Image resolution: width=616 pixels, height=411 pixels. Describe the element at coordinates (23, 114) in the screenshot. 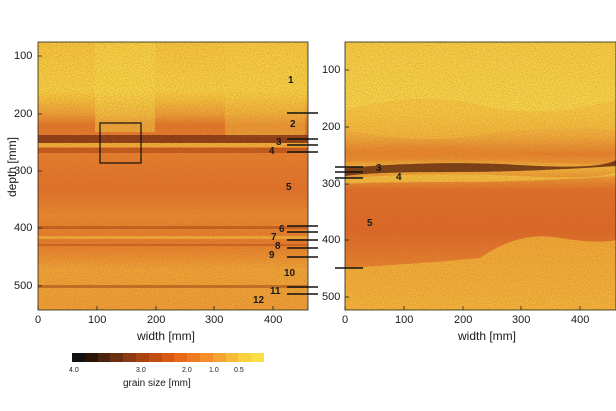

I see `left-depth-tick: 200` at that location.